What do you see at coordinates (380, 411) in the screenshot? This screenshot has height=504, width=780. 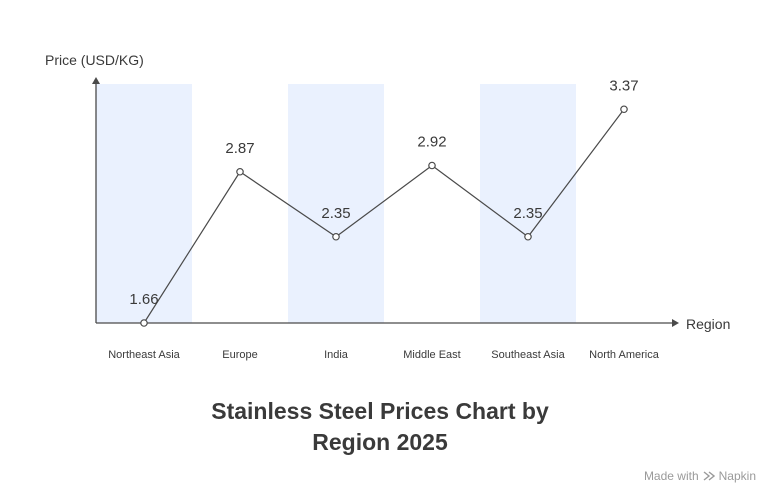 I see `chart-title-line-1: Stainless Steel Prices Chart by` at bounding box center [380, 411].